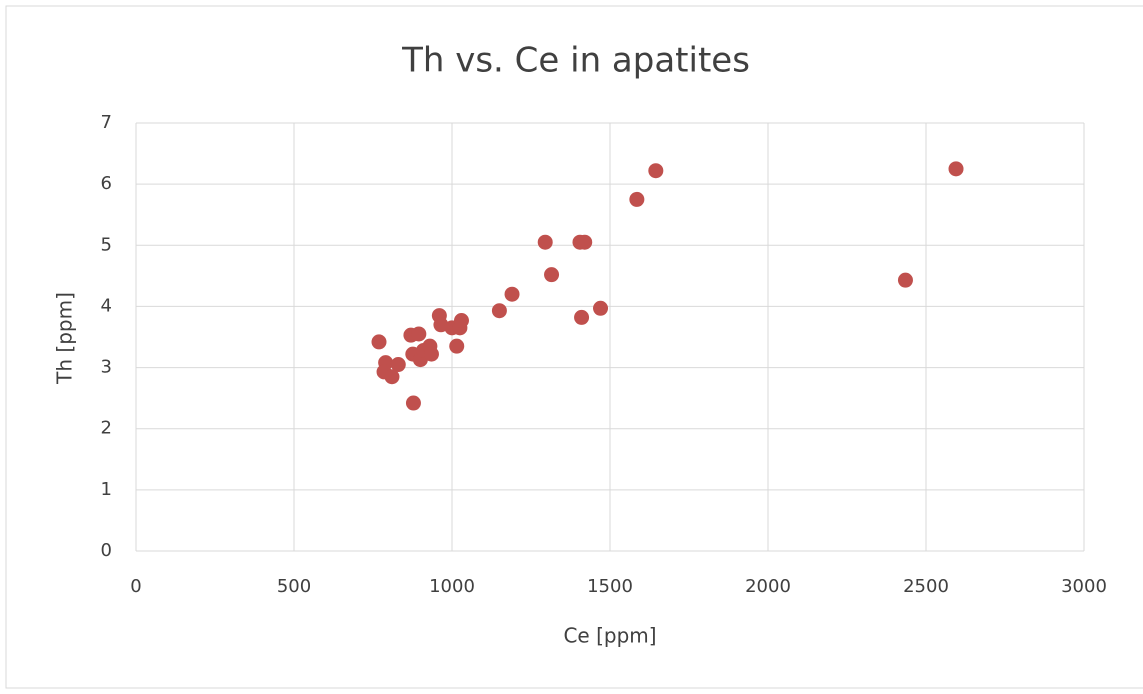 Image resolution: width=1143 pixels, height=694 pixels. I want to click on y-tick-label: 7, so click(106, 122).